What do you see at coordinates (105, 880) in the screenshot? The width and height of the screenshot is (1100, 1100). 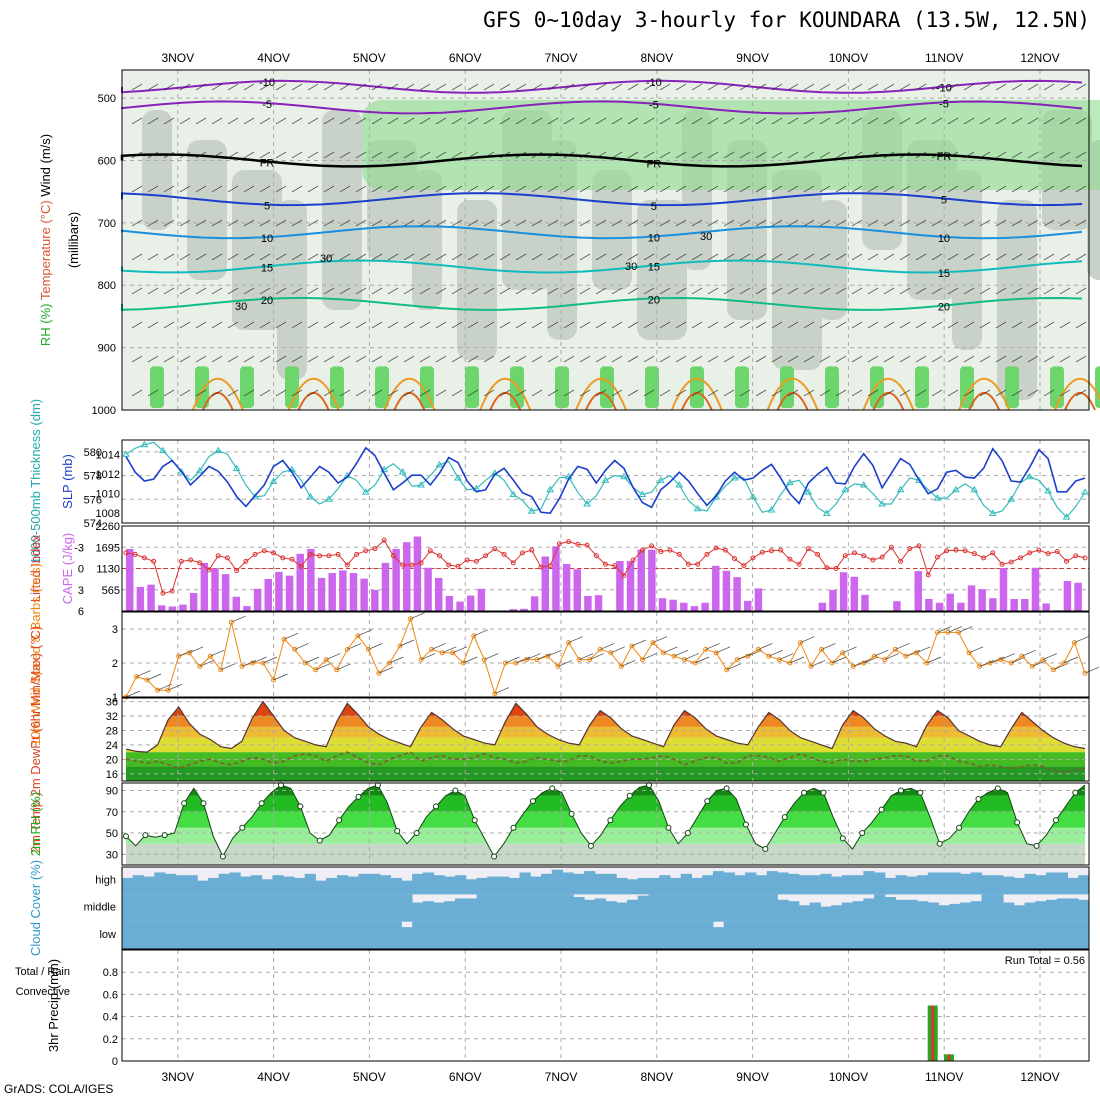 I see `cloud-row-label: high` at bounding box center [105, 880].